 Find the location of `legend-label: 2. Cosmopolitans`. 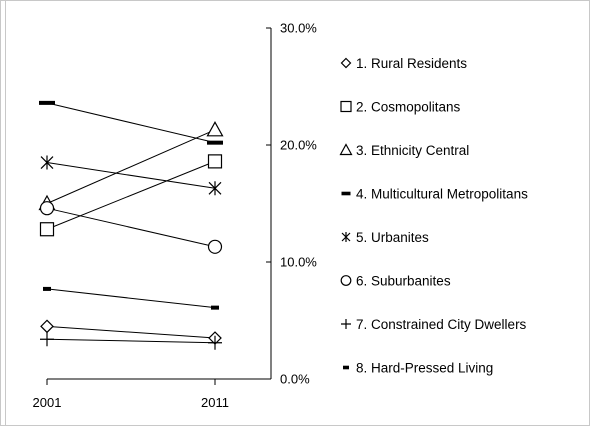

legend-label: 2. Cosmopolitans is located at coordinates (408, 107).